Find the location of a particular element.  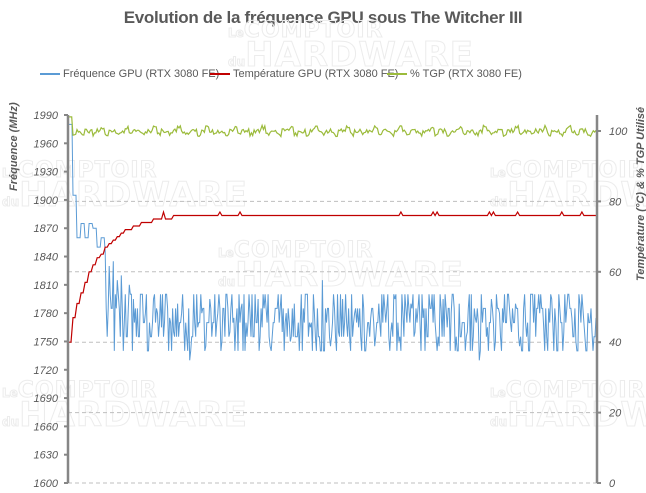

left-tick-label: 1870 is located at coordinates (46, 229).